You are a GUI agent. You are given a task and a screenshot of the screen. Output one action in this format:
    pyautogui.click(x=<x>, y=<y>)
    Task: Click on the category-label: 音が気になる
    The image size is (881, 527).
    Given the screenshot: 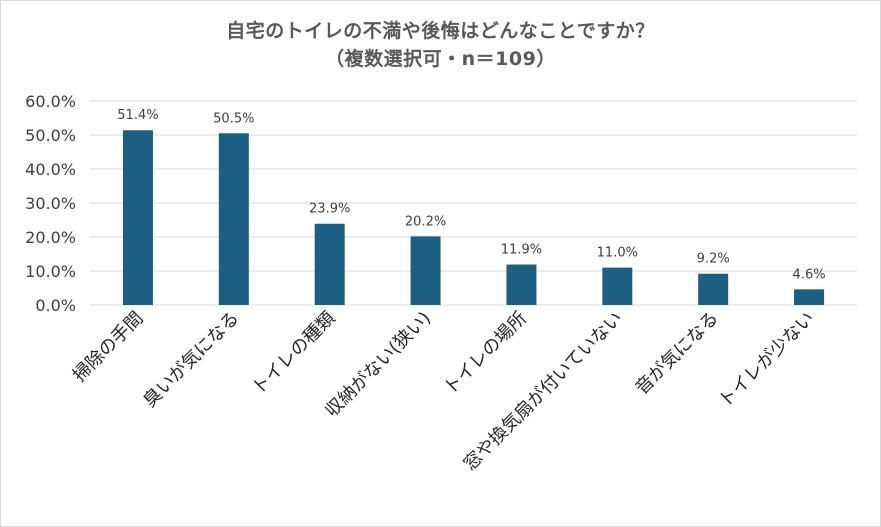 What is the action you would take?
    pyautogui.click(x=677, y=353)
    